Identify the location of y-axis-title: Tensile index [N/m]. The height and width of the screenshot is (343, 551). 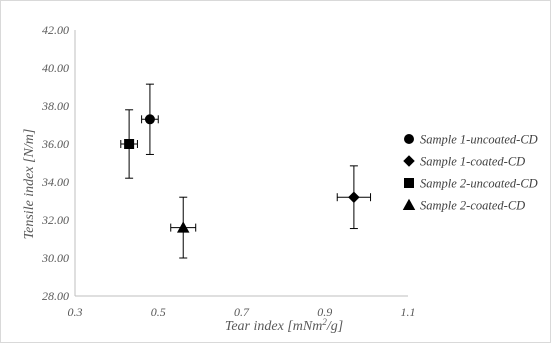
(29, 184).